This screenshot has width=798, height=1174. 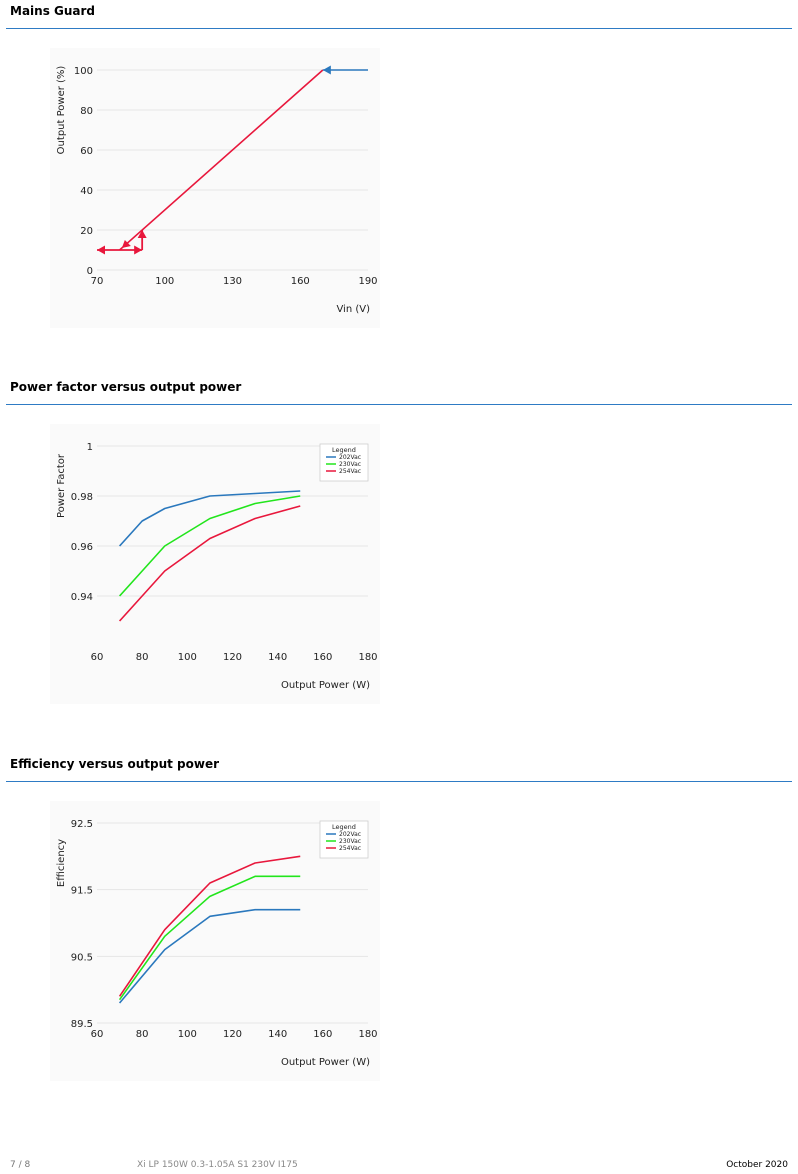 What do you see at coordinates (82, 597) in the screenshot?
I see `y-tick-label: 0.94` at bounding box center [82, 597].